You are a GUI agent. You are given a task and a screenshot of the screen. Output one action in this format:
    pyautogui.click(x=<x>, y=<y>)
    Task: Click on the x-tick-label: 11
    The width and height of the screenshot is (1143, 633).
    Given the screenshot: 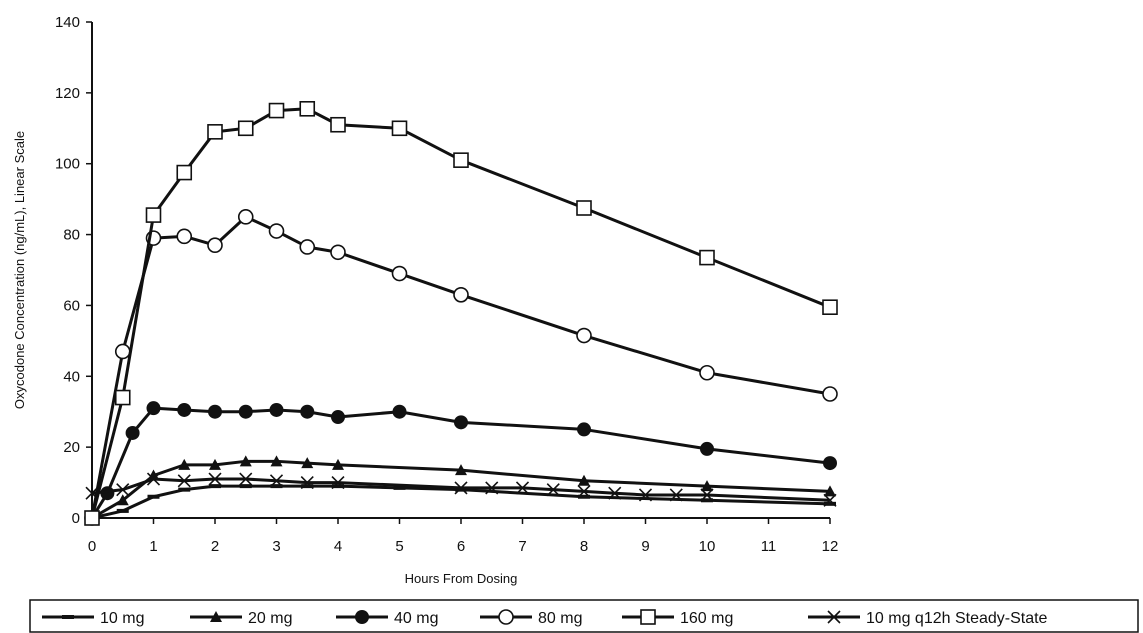 What is the action you would take?
    pyautogui.click(x=769, y=546)
    